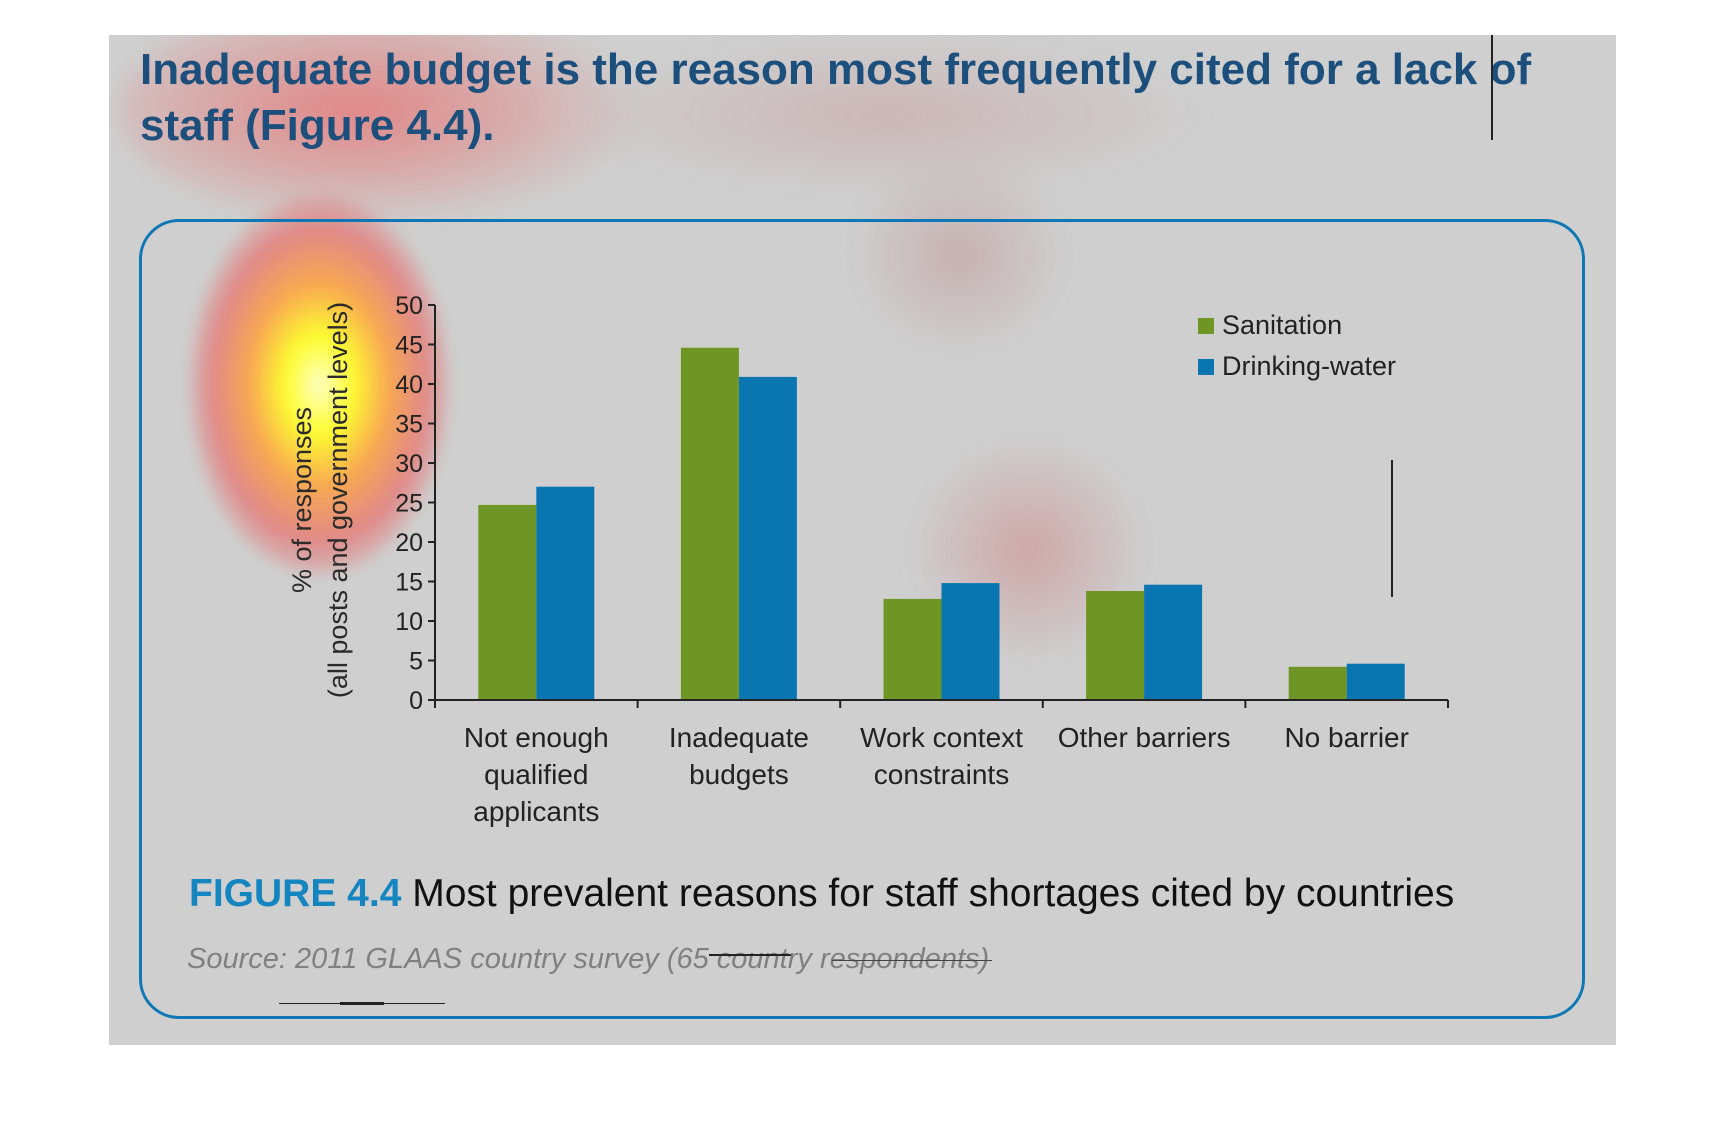 The height and width of the screenshot is (1130, 1710). What do you see at coordinates (409, 504) in the screenshot?
I see `y-tick-label: 25` at bounding box center [409, 504].